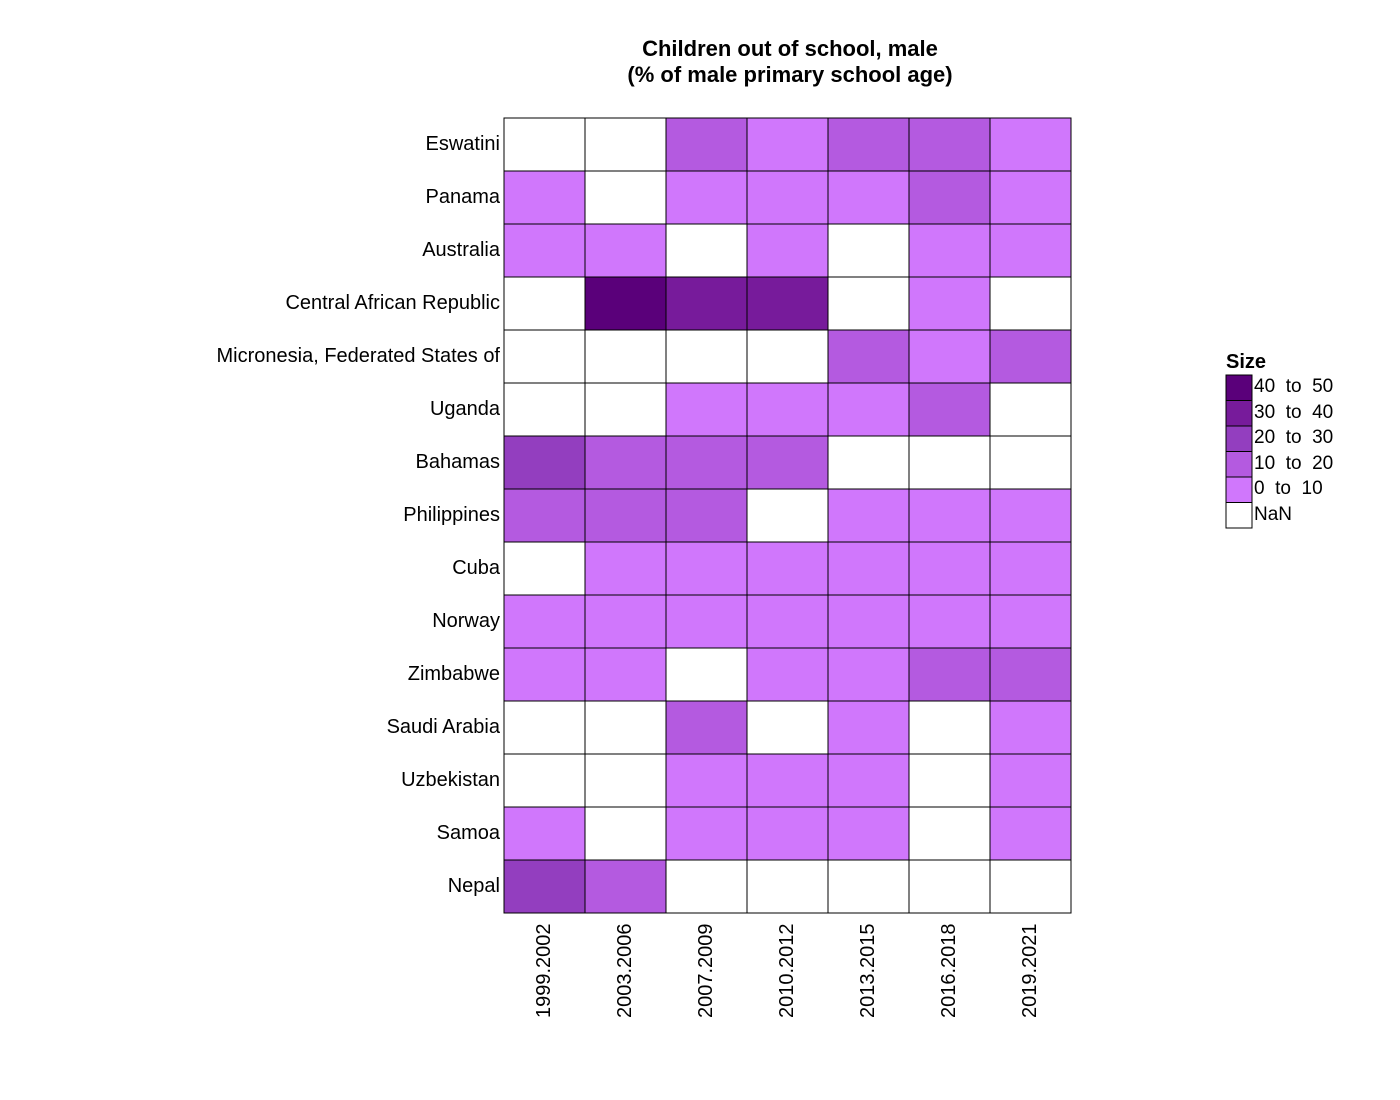  Describe the element at coordinates (468, 832) in the screenshot. I see `row-label: Samoa` at that location.